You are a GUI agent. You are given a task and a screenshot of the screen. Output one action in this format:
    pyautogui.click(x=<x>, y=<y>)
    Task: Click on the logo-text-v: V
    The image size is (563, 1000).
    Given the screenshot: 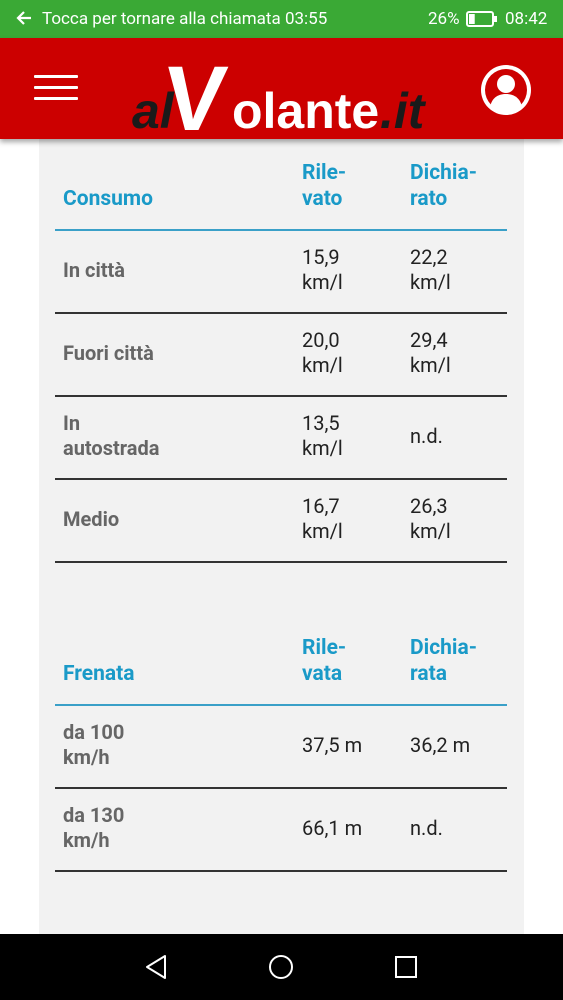 What is the action you would take?
    pyautogui.click(x=195, y=91)
    